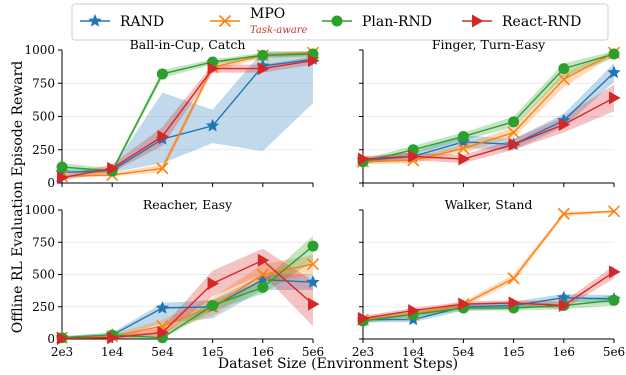 Image resolution: width=626 pixels, height=375 pixels. What do you see at coordinates (489, 44) in the screenshot?
I see `panel-title: Finger, Turn-Easy` at bounding box center [489, 44].